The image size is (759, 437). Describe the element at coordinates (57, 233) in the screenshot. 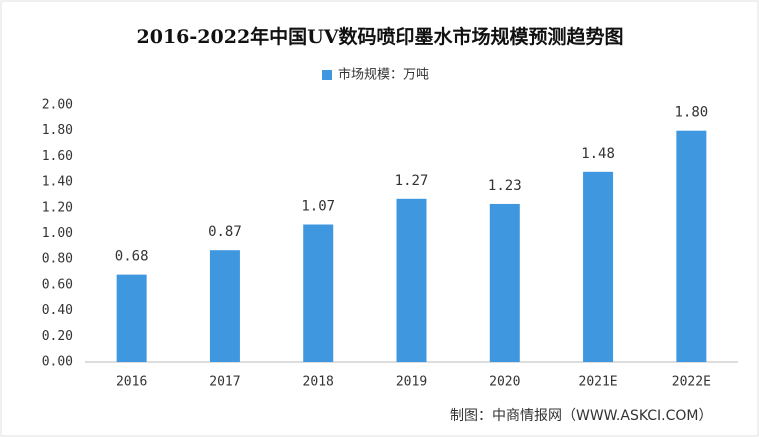

I see `y-tick-label: 1.00` at that location.